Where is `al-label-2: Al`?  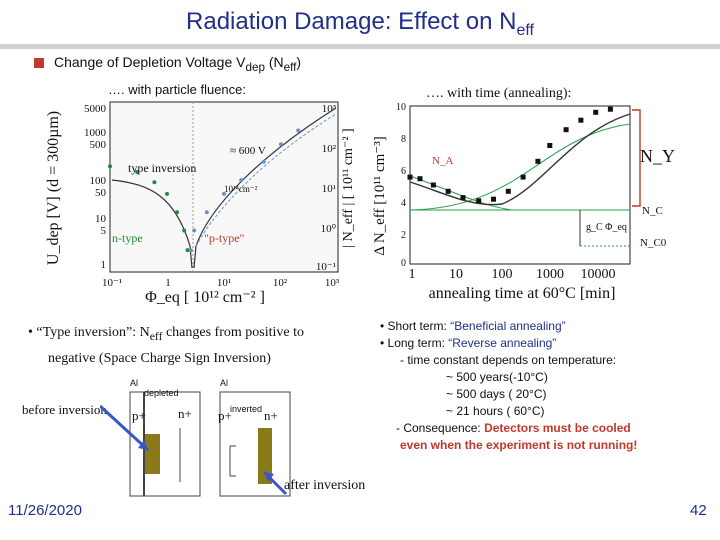
al-label-2: Al is located at coordinates (224, 383).